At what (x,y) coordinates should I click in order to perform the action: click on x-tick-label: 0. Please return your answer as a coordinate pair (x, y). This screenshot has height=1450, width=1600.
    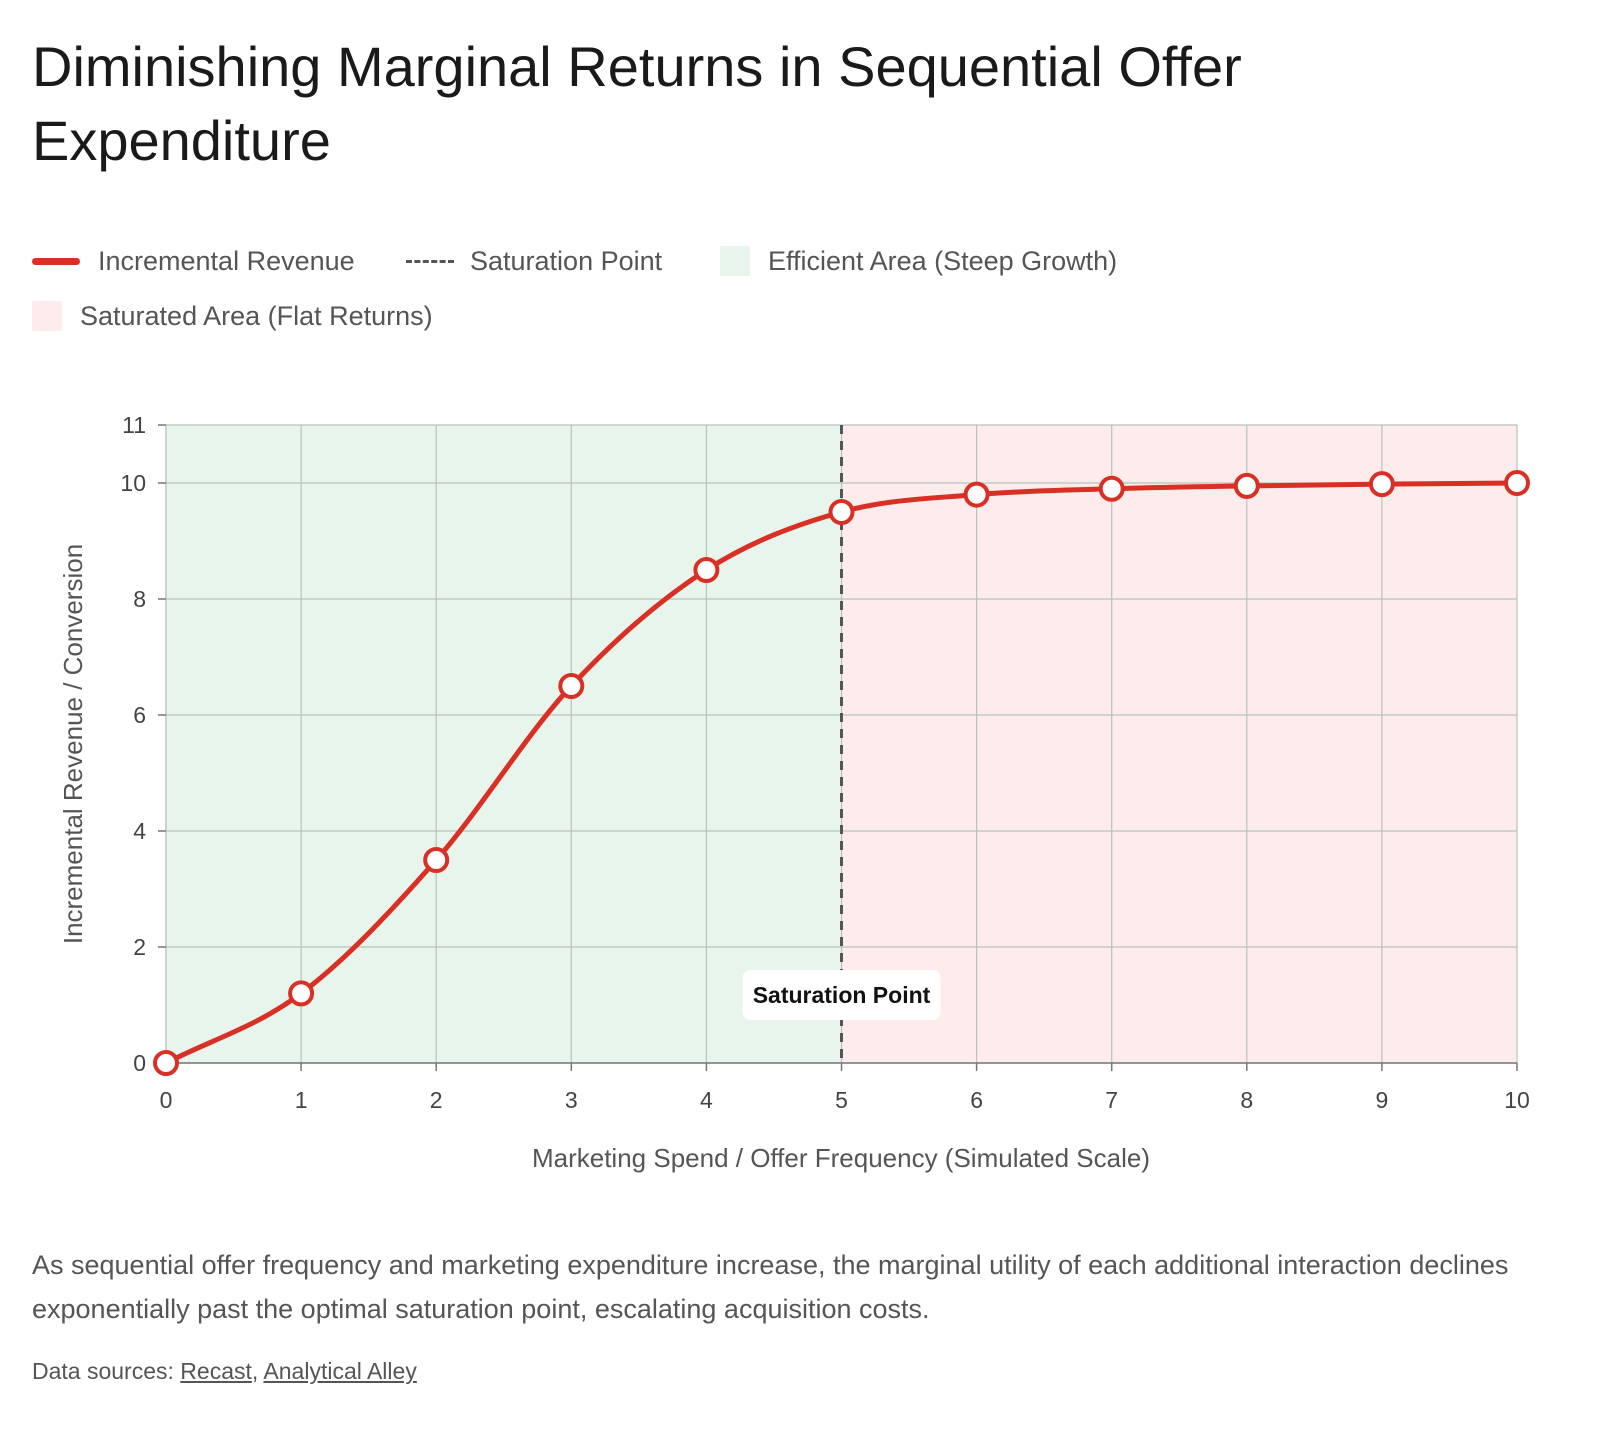
    Looking at the image, I should click on (166, 1100).